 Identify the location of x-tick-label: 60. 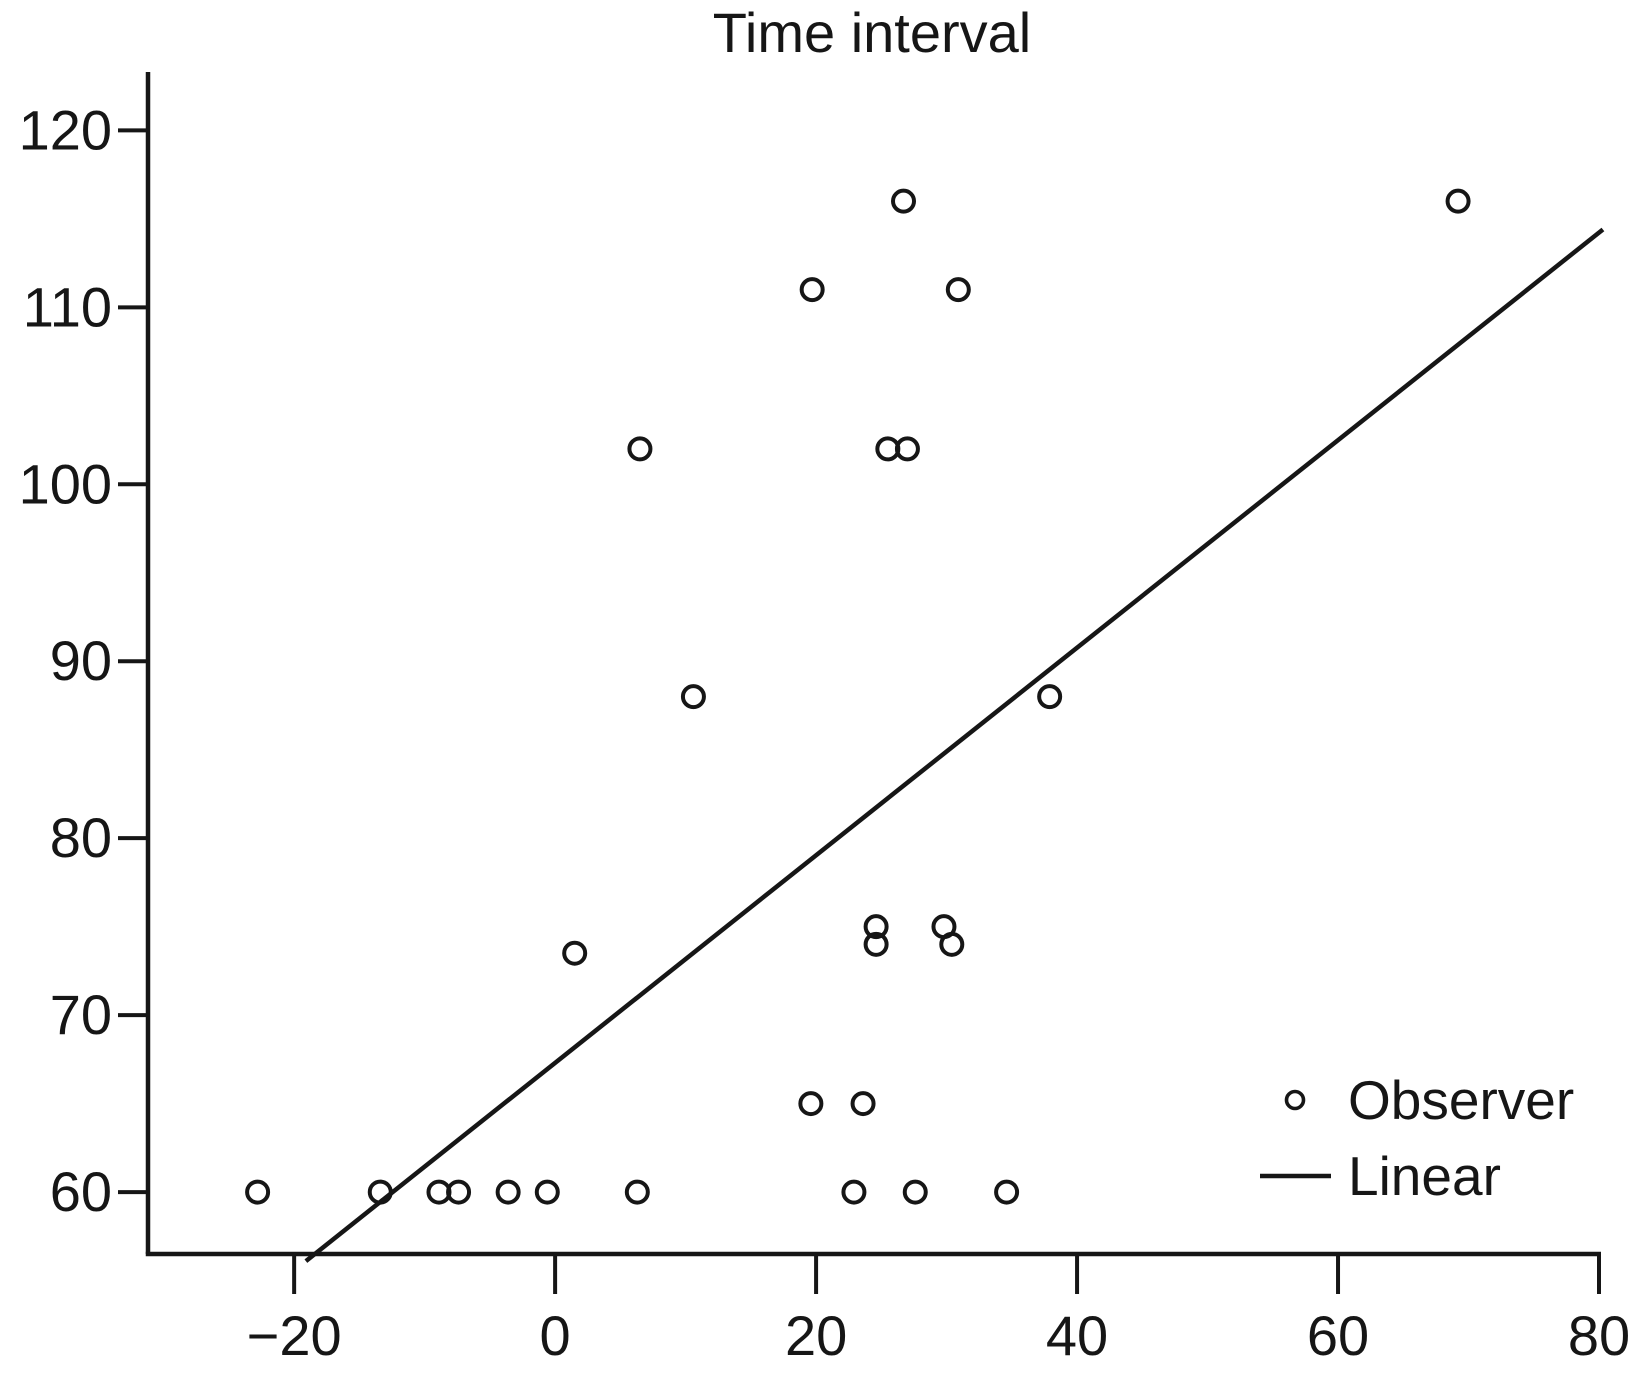
(1338, 1335).